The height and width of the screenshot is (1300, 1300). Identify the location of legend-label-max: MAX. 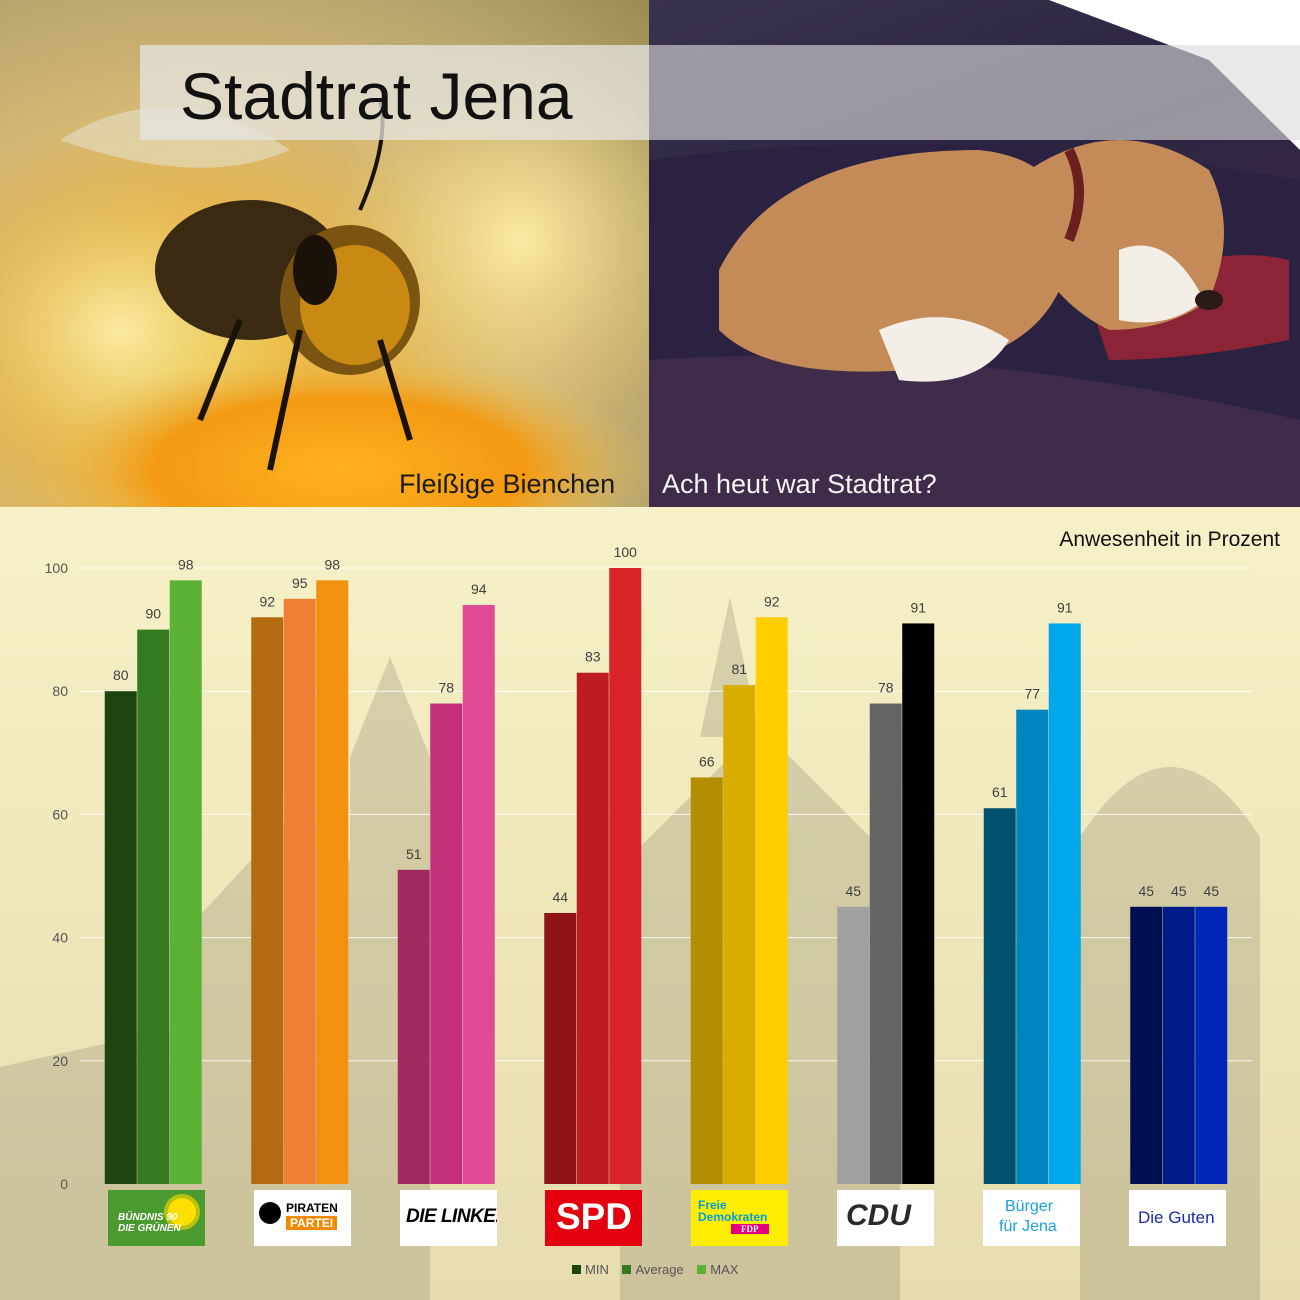
(724, 1269).